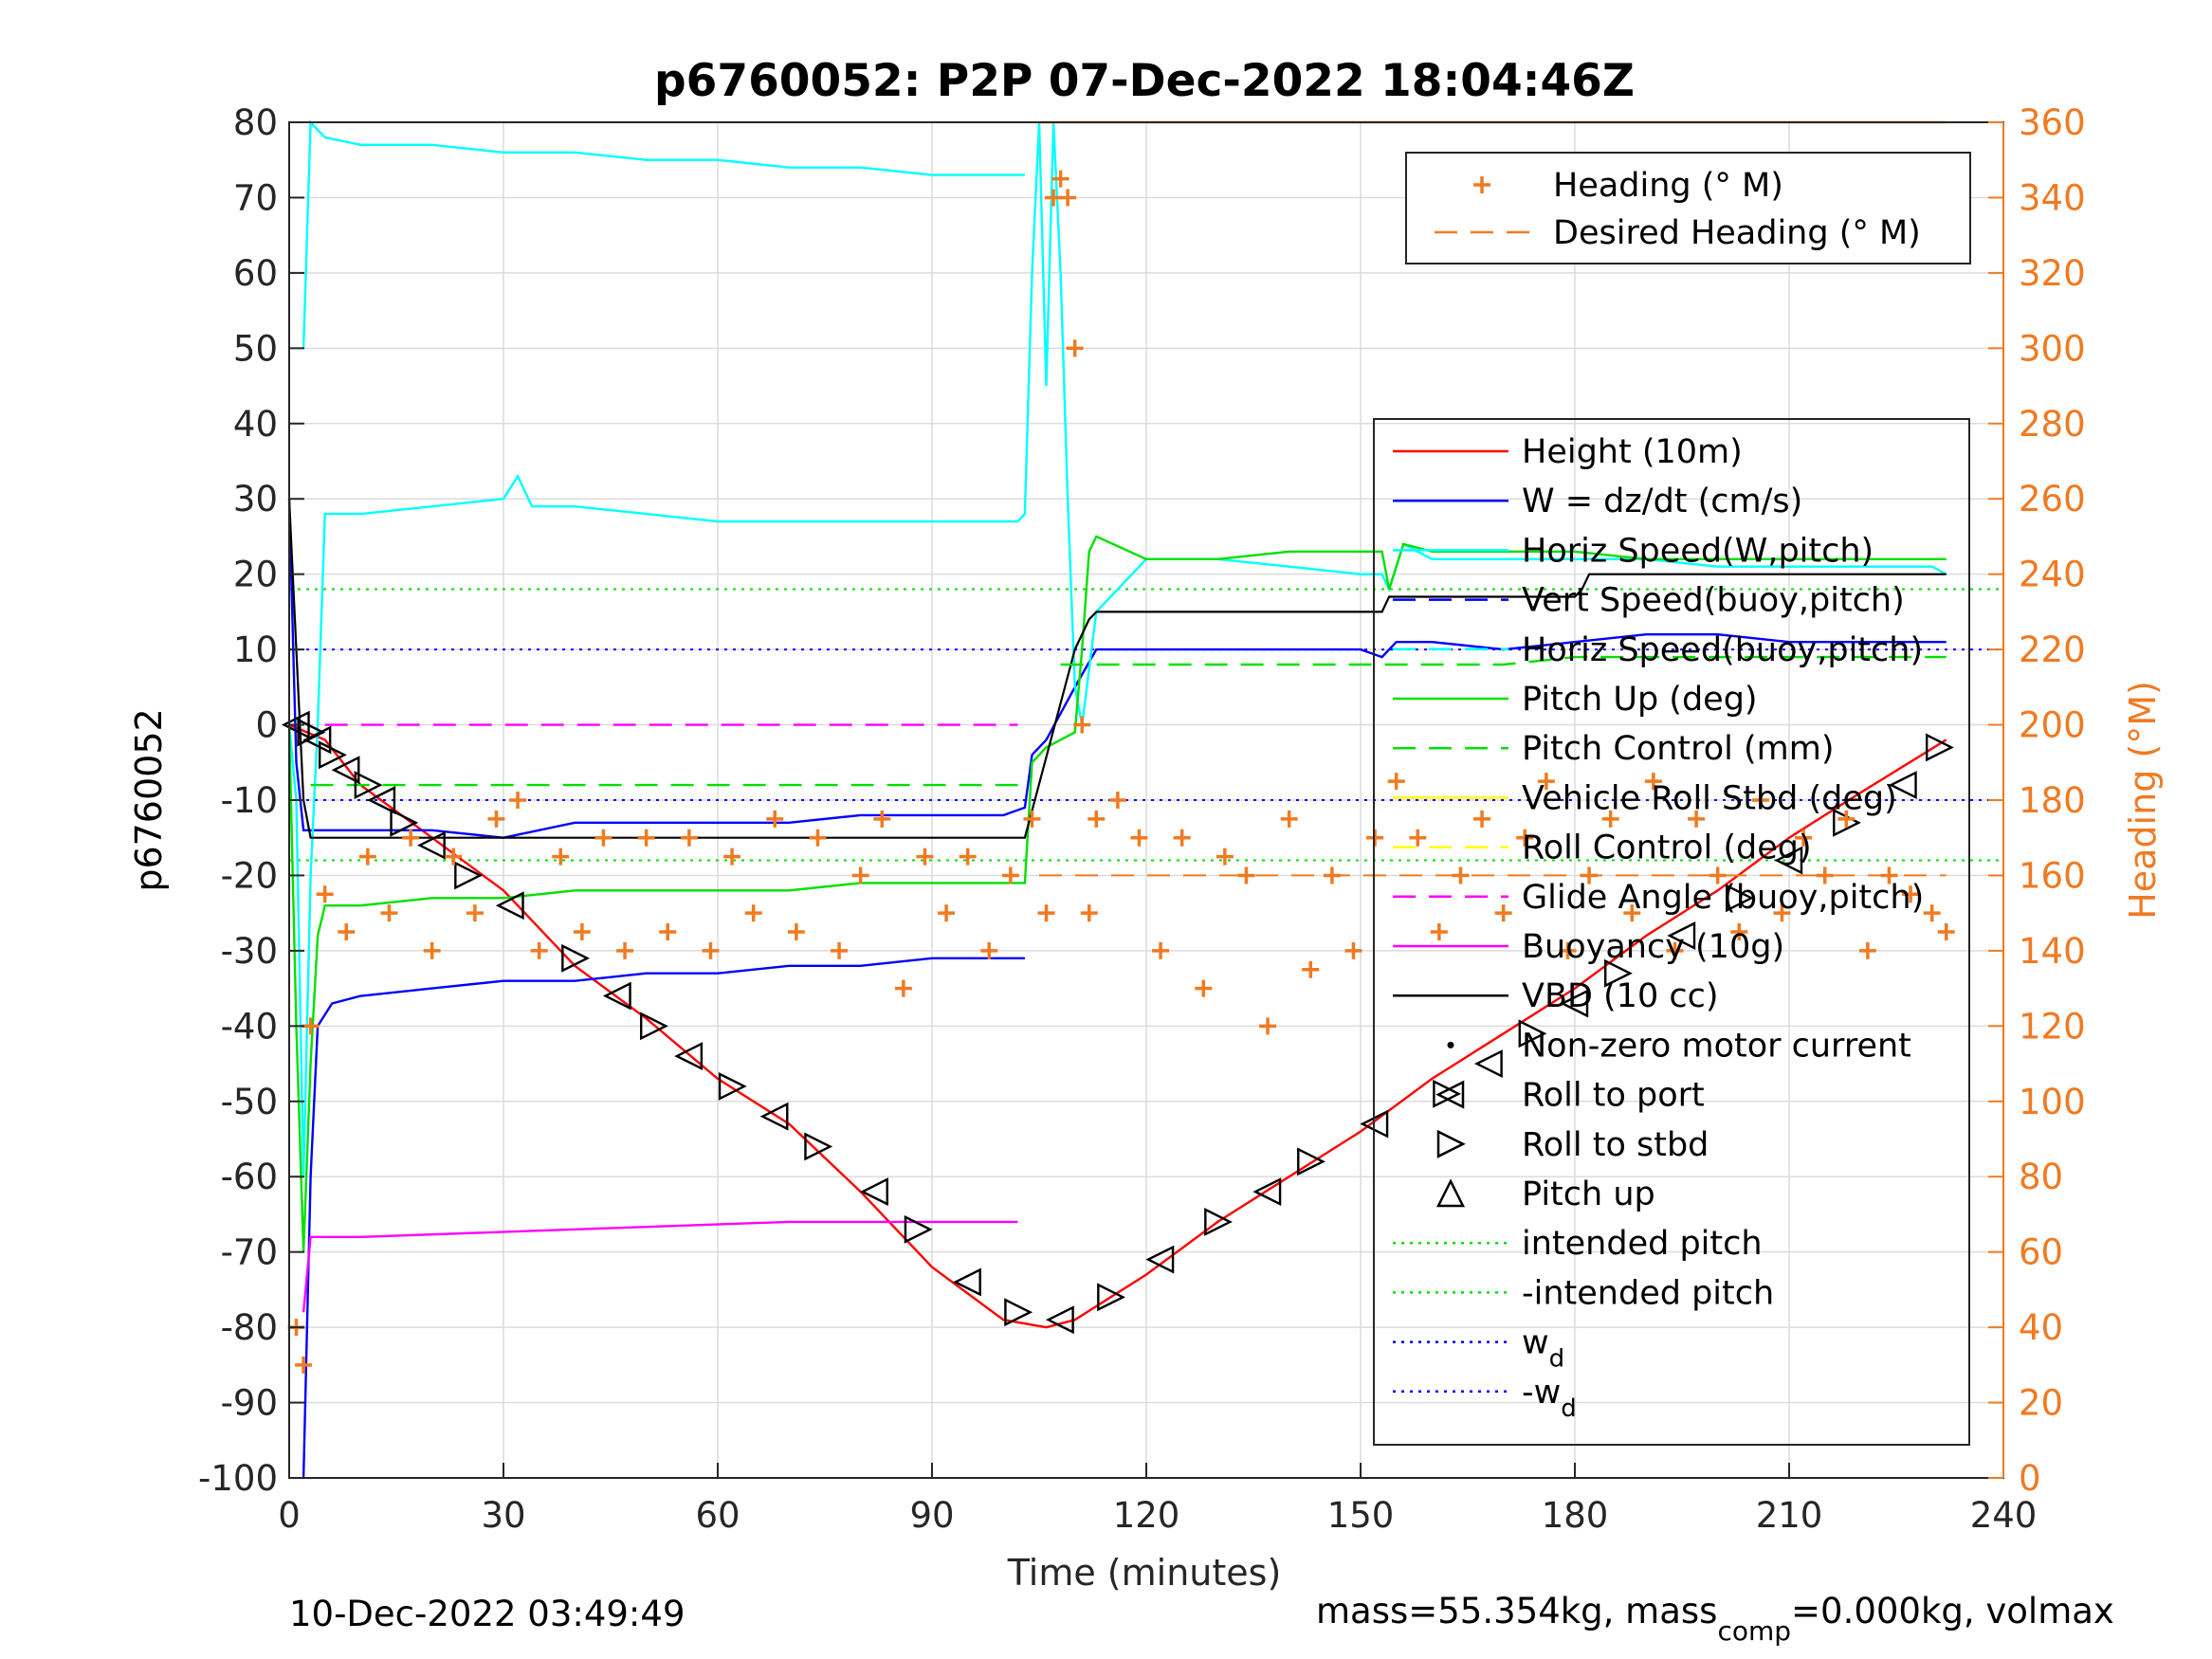 The image size is (2212, 1659). What do you see at coordinates (249, 1403) in the screenshot?
I see `y-tick-label: -90` at bounding box center [249, 1403].